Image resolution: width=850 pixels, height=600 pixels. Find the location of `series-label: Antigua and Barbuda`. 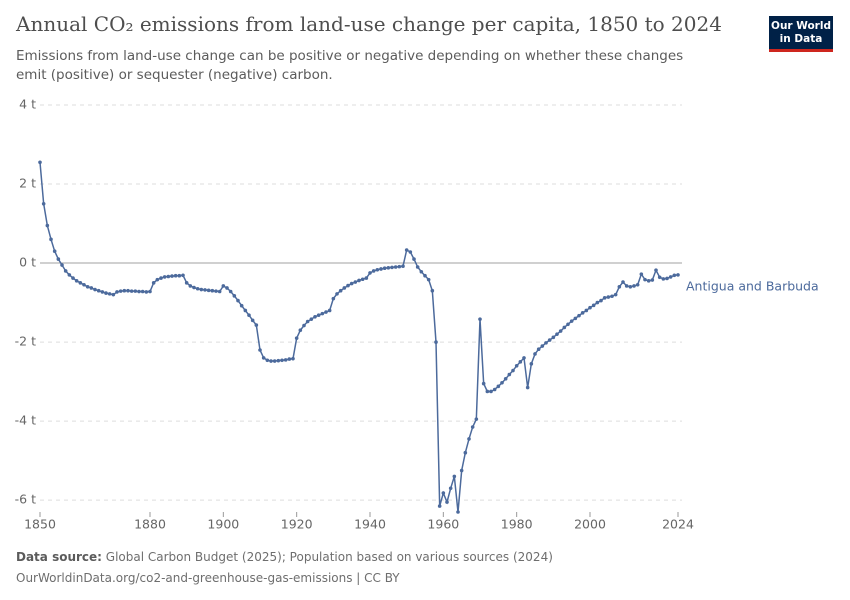

series-label: Antigua and Barbuda is located at coordinates (752, 285).